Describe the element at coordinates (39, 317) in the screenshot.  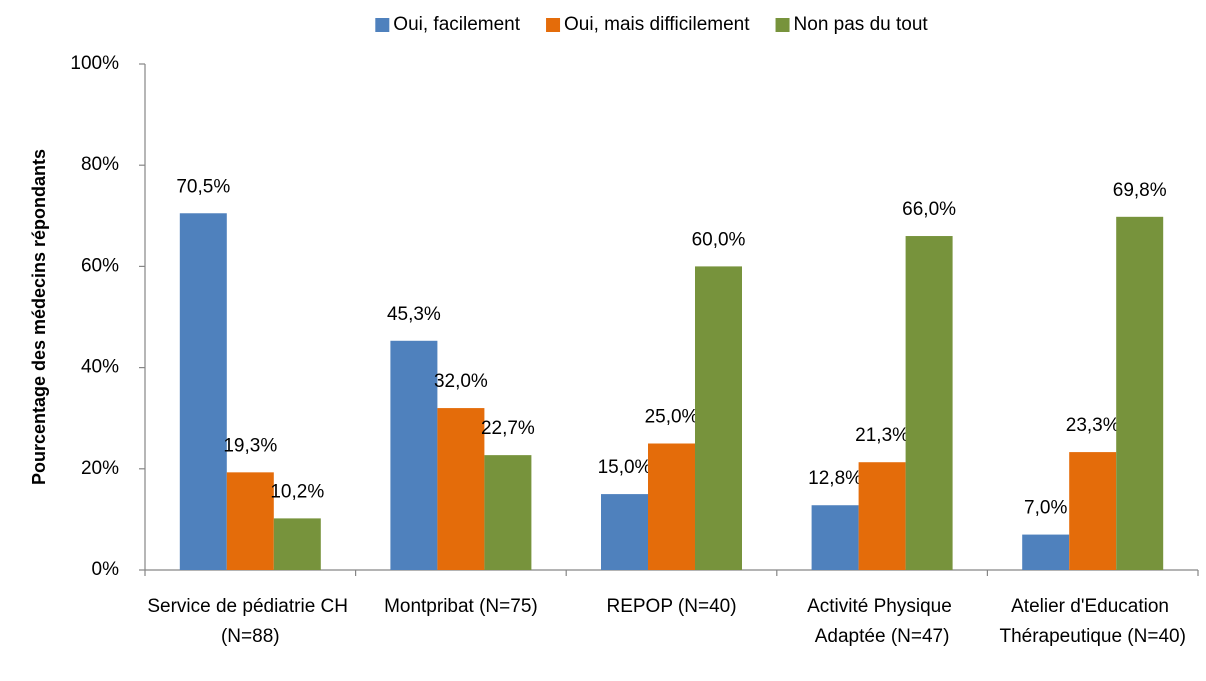
I see `y-axis-label: Pourcentage des médecins répondants` at that location.